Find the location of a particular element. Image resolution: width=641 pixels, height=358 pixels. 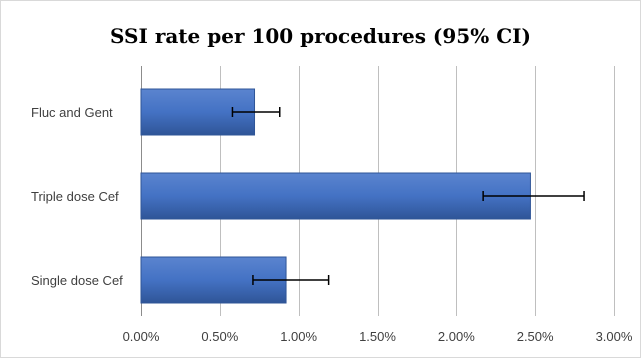

x-axis-ticks: 0.00% 0.50% 1.00% 1.50% 2.00% 2.50% 3.00% is located at coordinates (378, 336).